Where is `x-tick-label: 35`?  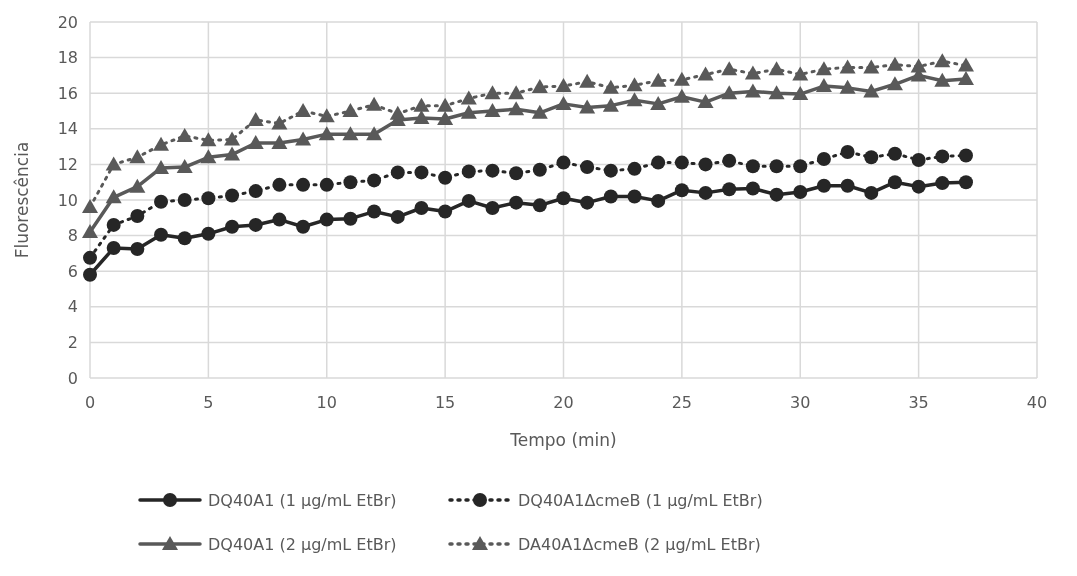
x-tick-label: 35 is located at coordinates (918, 402).